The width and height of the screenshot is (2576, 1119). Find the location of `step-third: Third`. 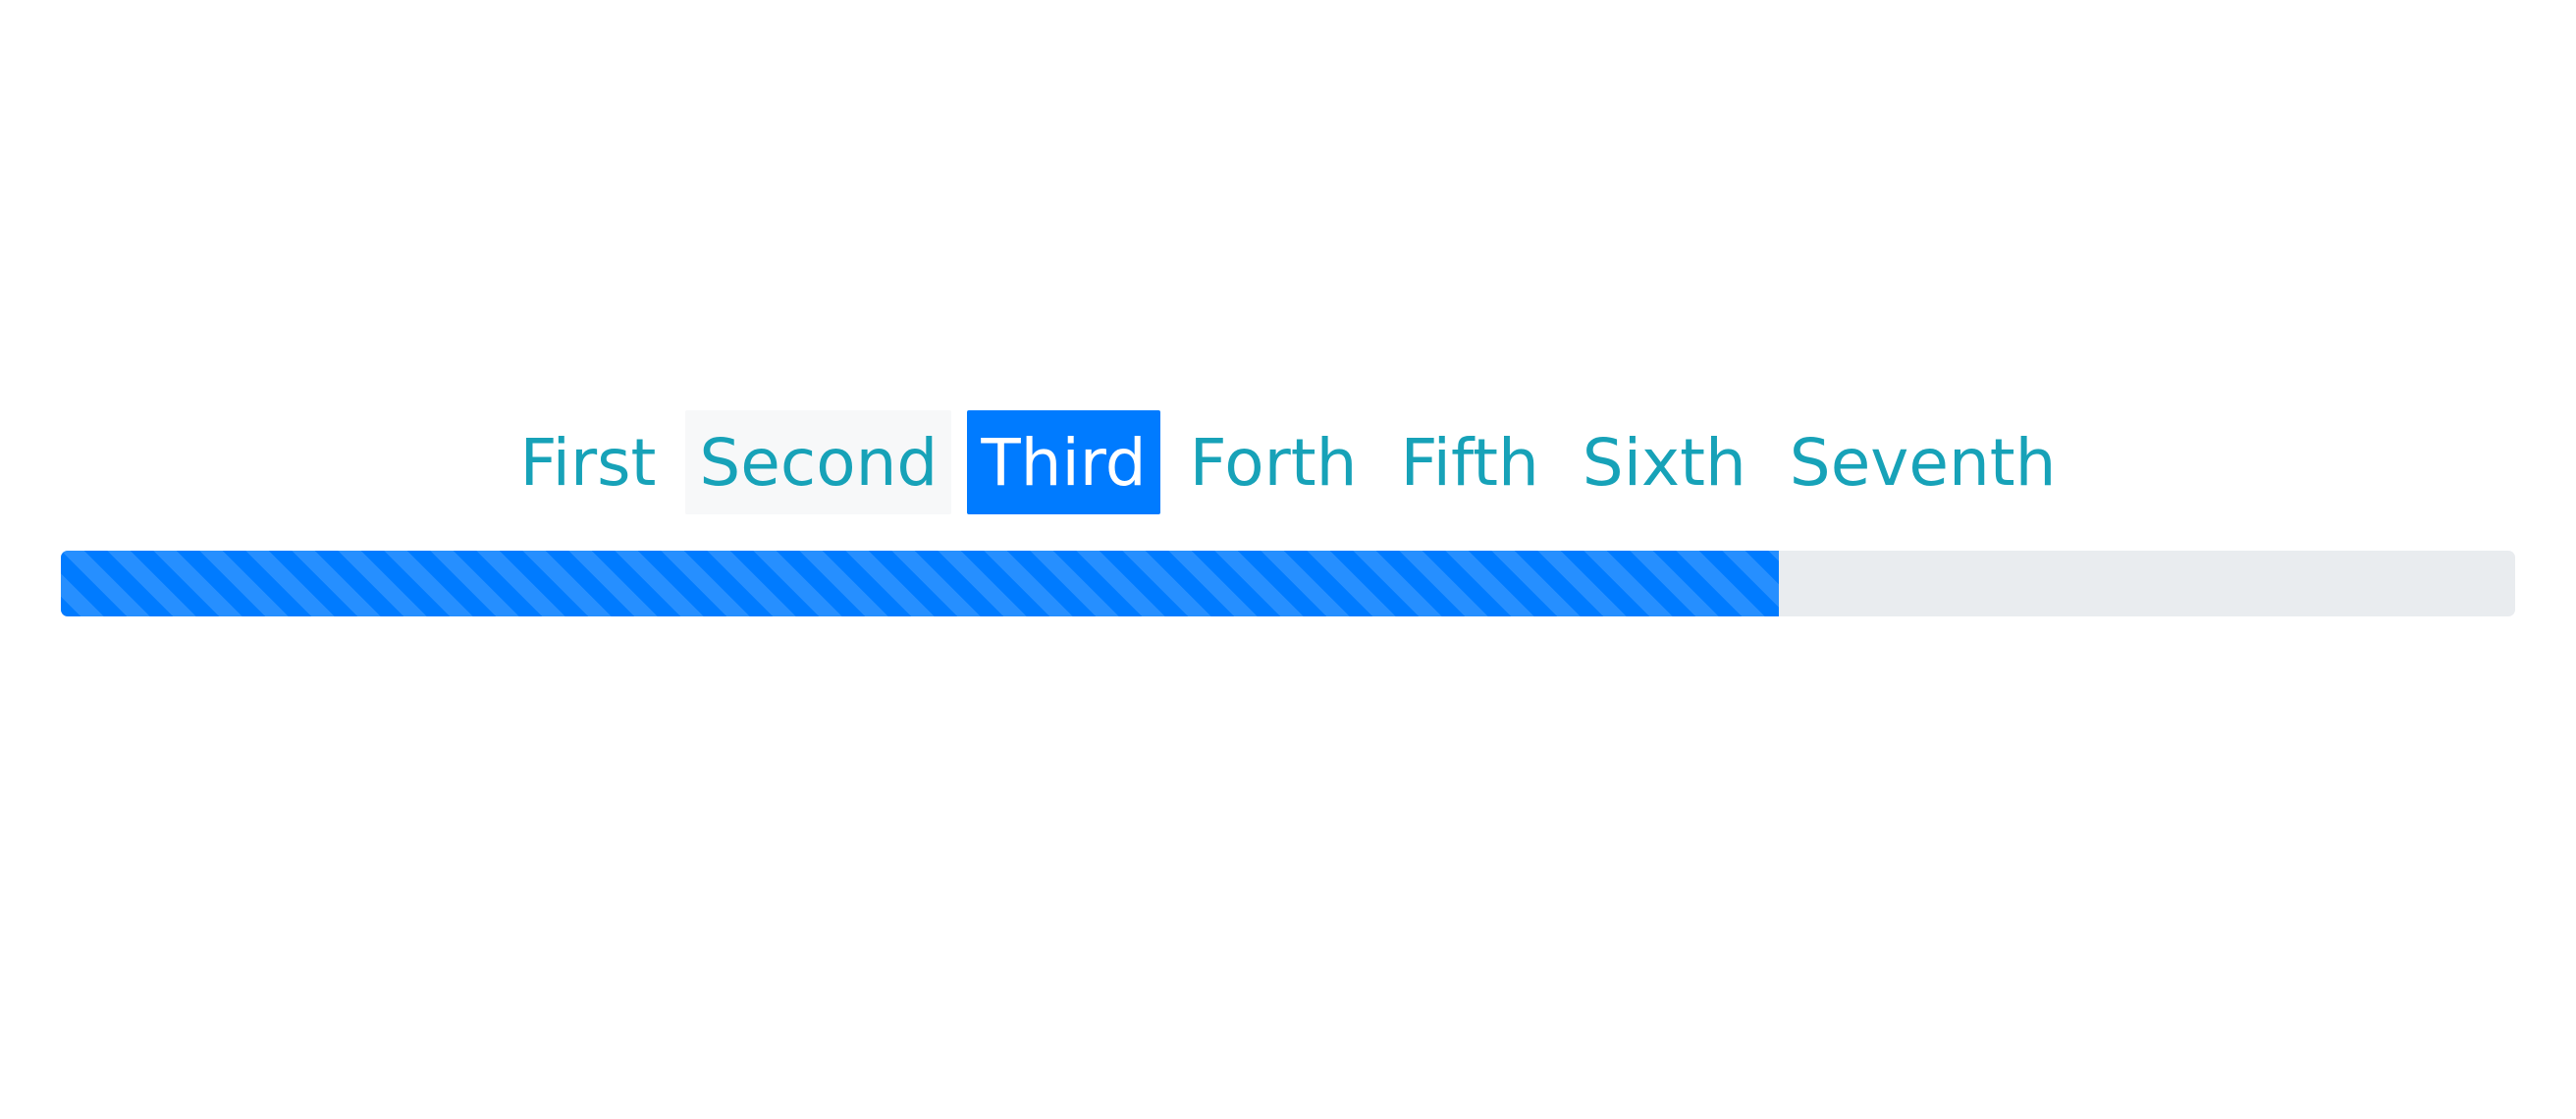

step-third: Third is located at coordinates (1063, 462).